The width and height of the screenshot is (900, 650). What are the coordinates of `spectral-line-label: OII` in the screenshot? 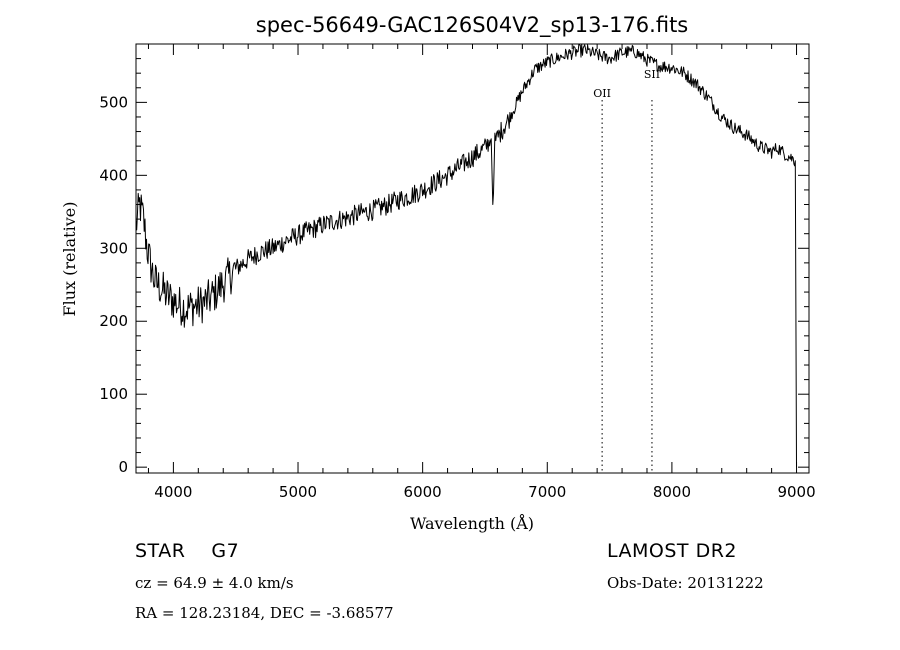 It's located at (602, 93).